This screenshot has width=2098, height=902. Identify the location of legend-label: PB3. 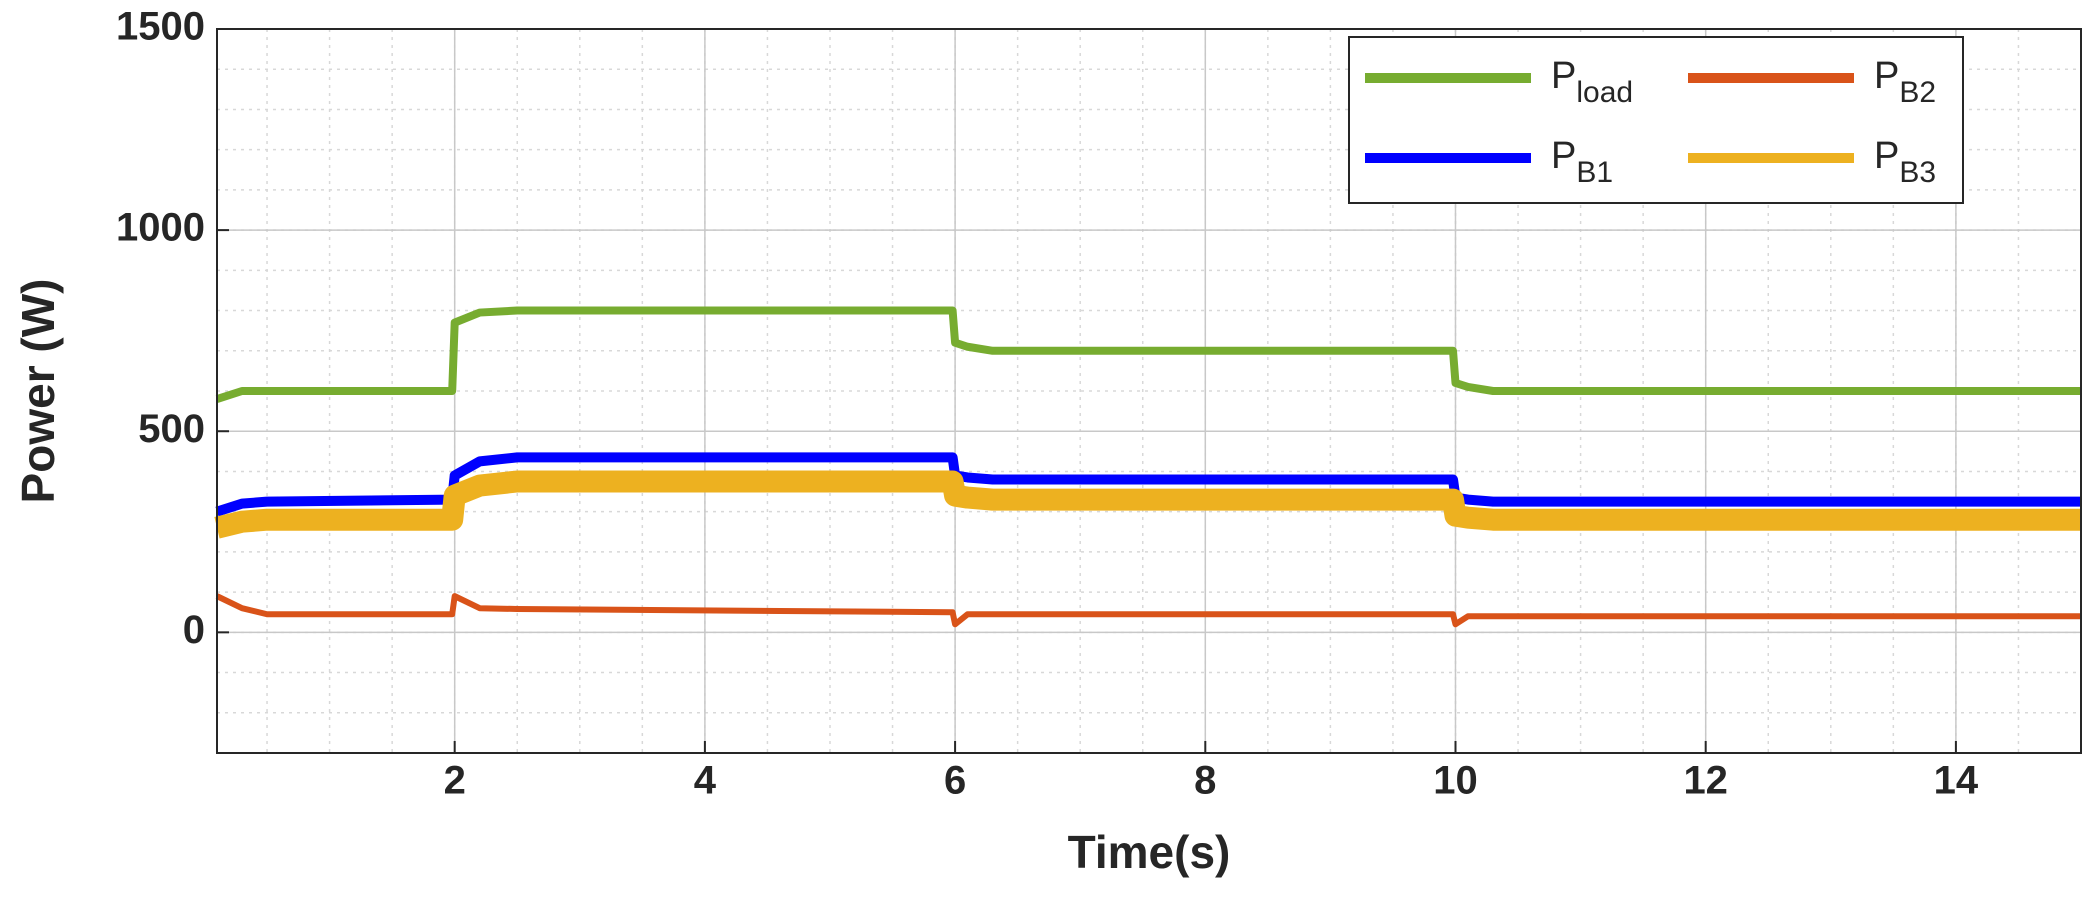
(1905, 162).